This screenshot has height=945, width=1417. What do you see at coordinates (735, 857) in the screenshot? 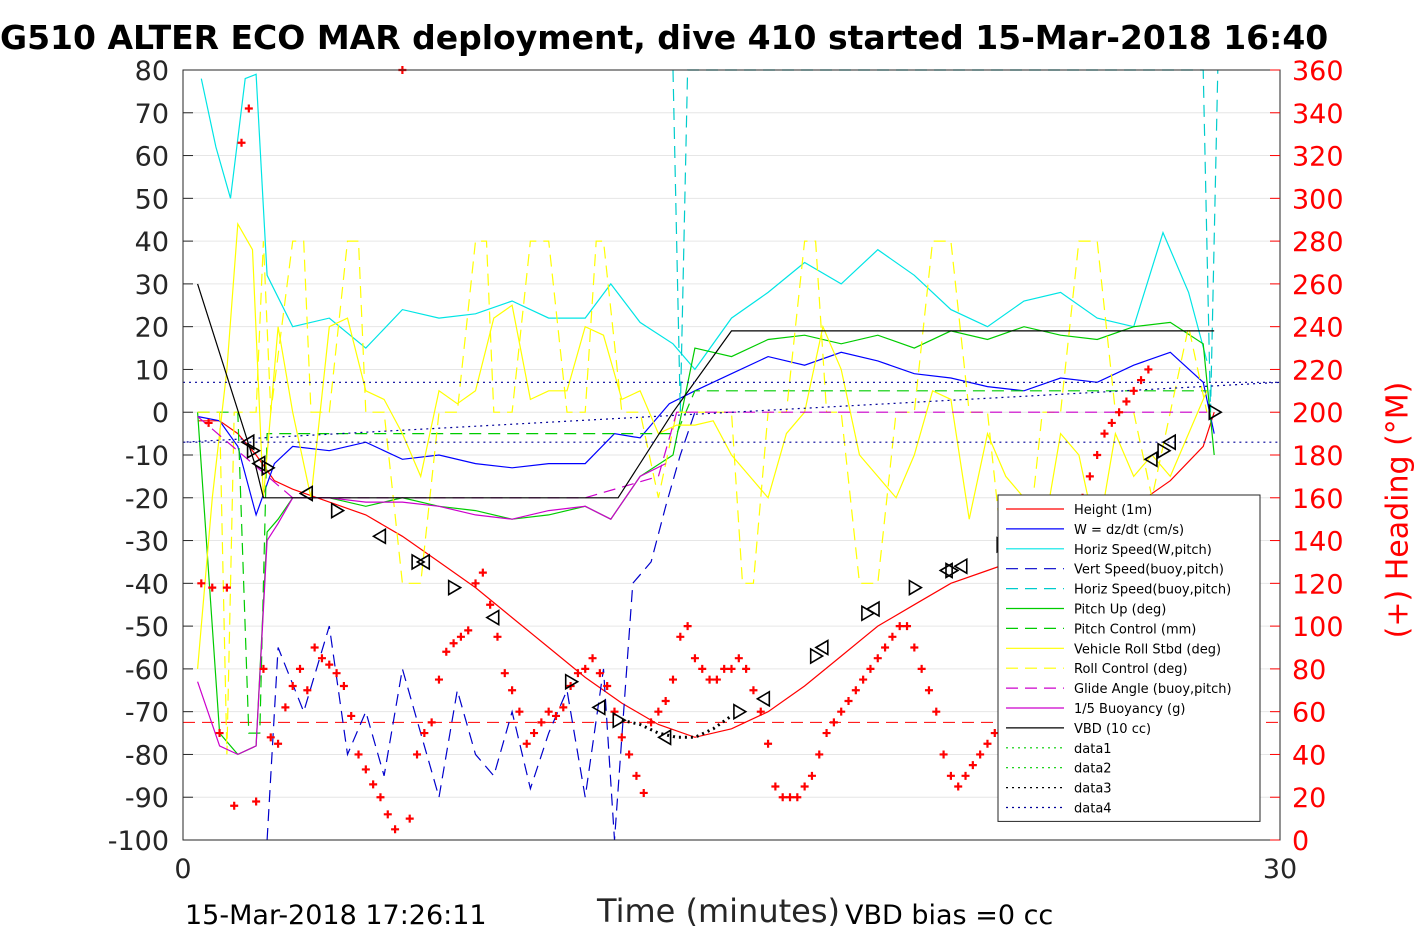
I see `x-axis-ticks: 0 30` at bounding box center [735, 857].